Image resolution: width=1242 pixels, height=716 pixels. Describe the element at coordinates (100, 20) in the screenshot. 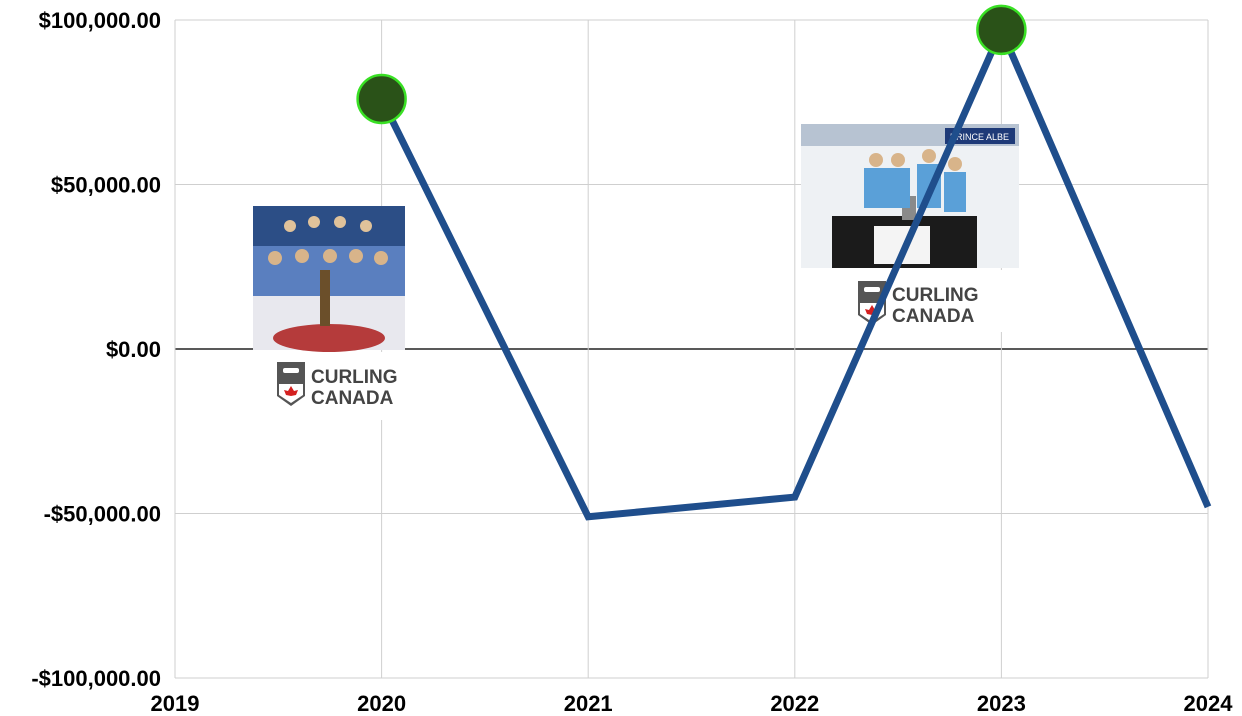

I see `y-tick-label: $100,000.00` at that location.